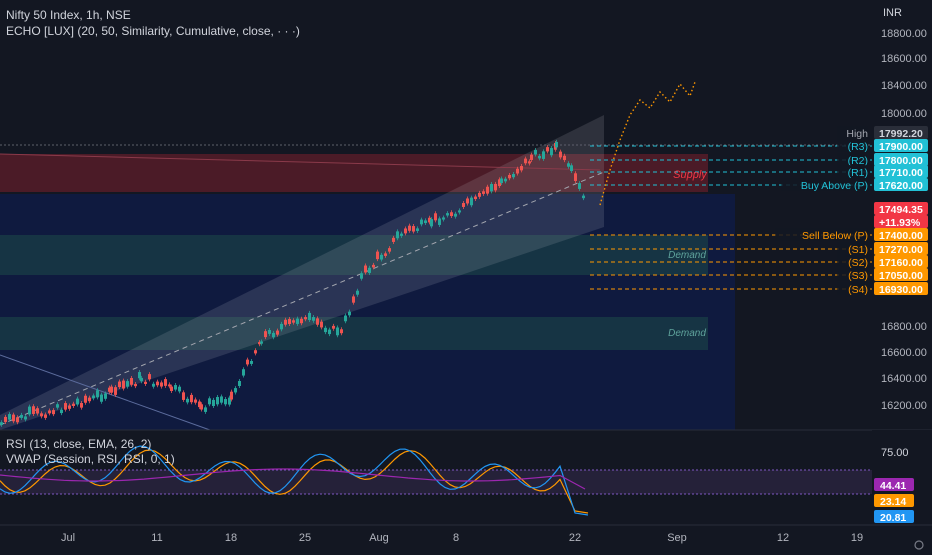 The image size is (932, 555). What do you see at coordinates (900, 223) in the screenshot?
I see `price-badge-value: +11.93%` at bounding box center [900, 223].